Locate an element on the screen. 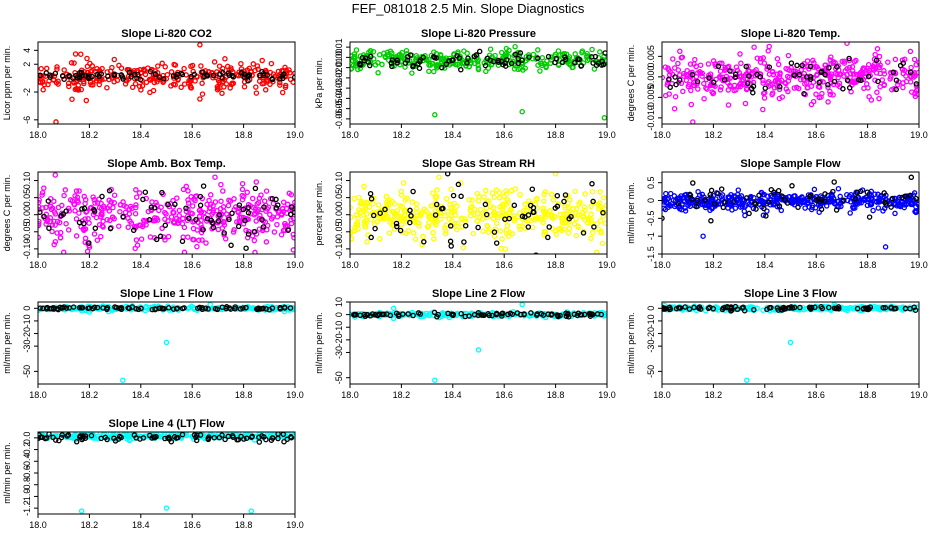 This screenshot has height=540, width=936. y-tick-label: -0.010 is located at coordinates (651, 118).